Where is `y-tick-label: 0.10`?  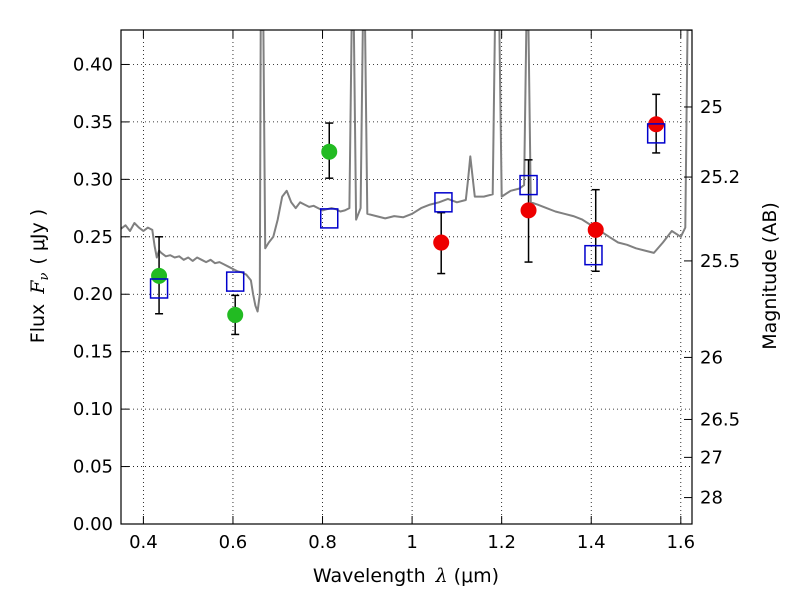 y-tick-label: 0.10 is located at coordinates (93, 409).